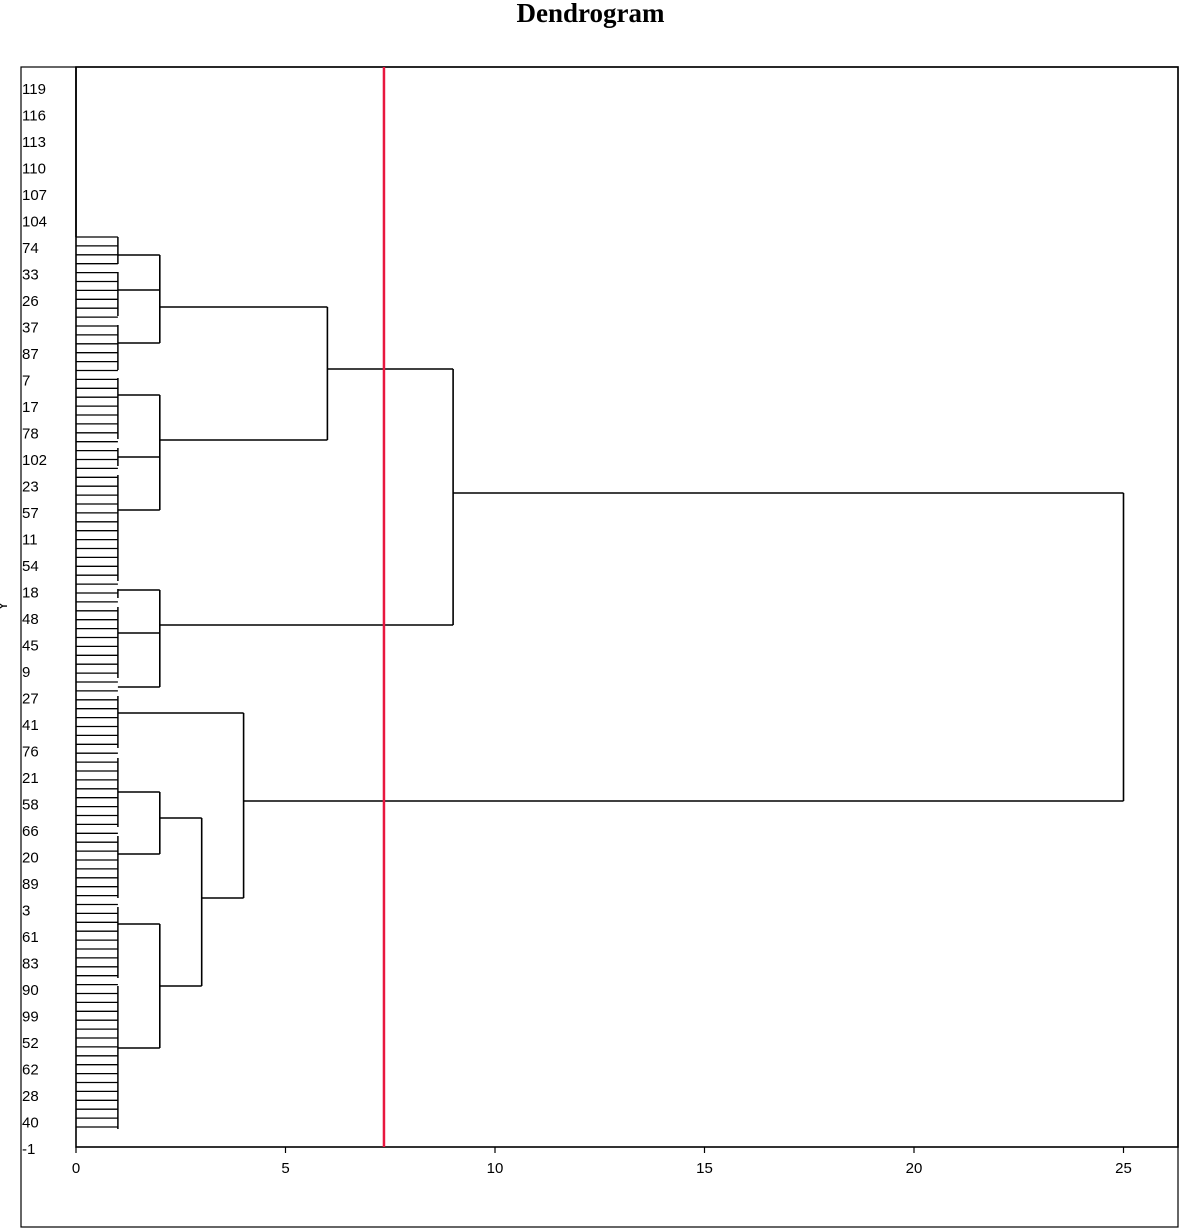 The width and height of the screenshot is (1181, 1231). Describe the element at coordinates (30, 407) in the screenshot. I see `leaf-label: 17` at that location.